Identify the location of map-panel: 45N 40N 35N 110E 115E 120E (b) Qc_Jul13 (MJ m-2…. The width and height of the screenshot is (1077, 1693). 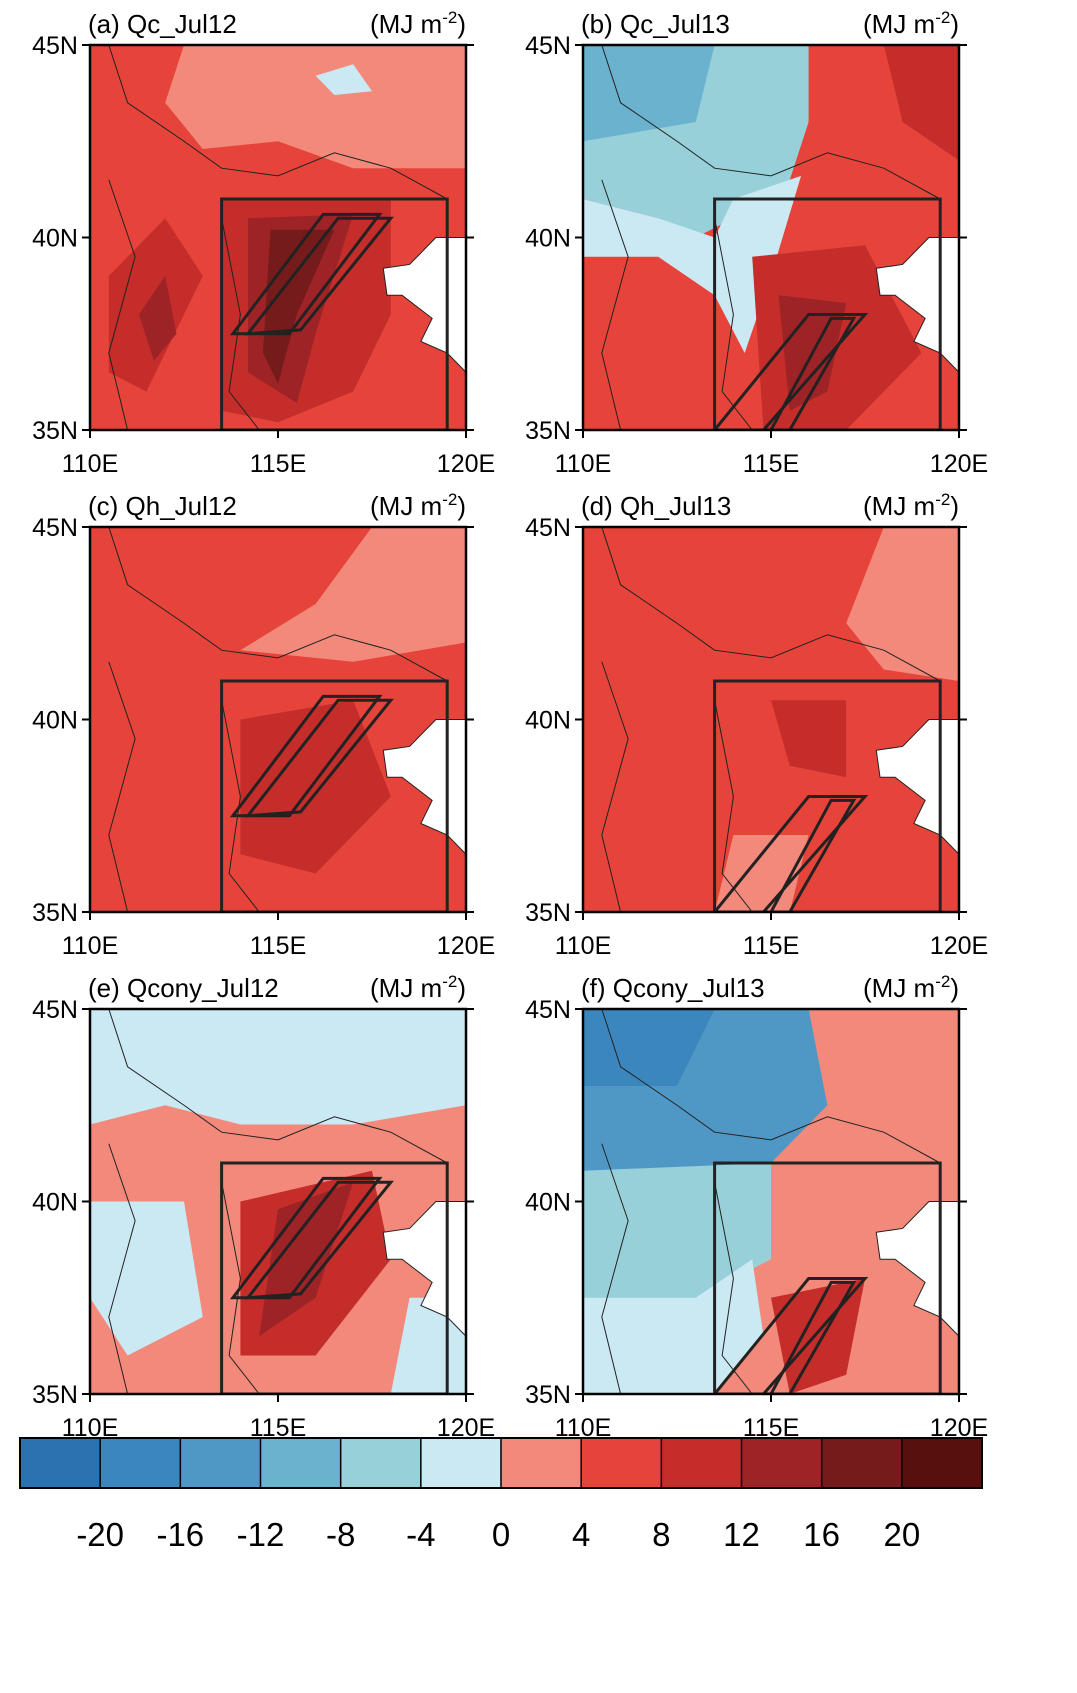
(756, 243).